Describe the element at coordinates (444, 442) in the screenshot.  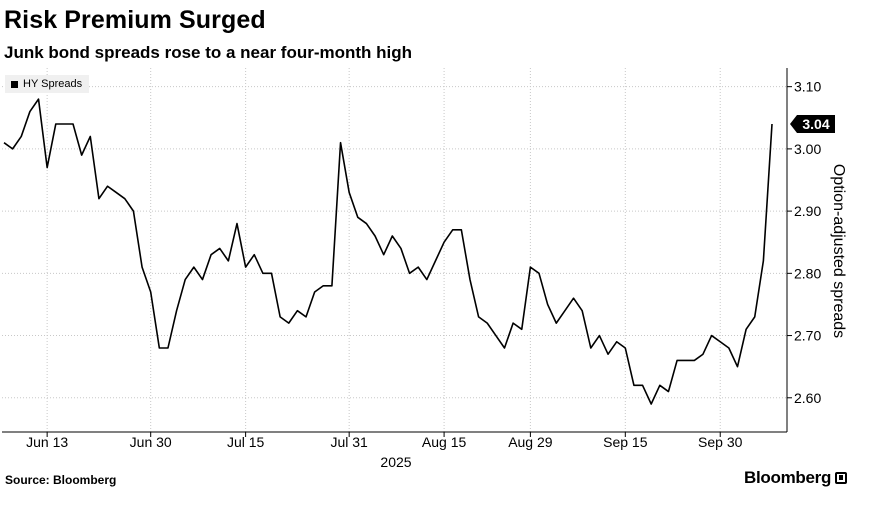
I see `x-tick-label-aug-15: Aug 15` at that location.